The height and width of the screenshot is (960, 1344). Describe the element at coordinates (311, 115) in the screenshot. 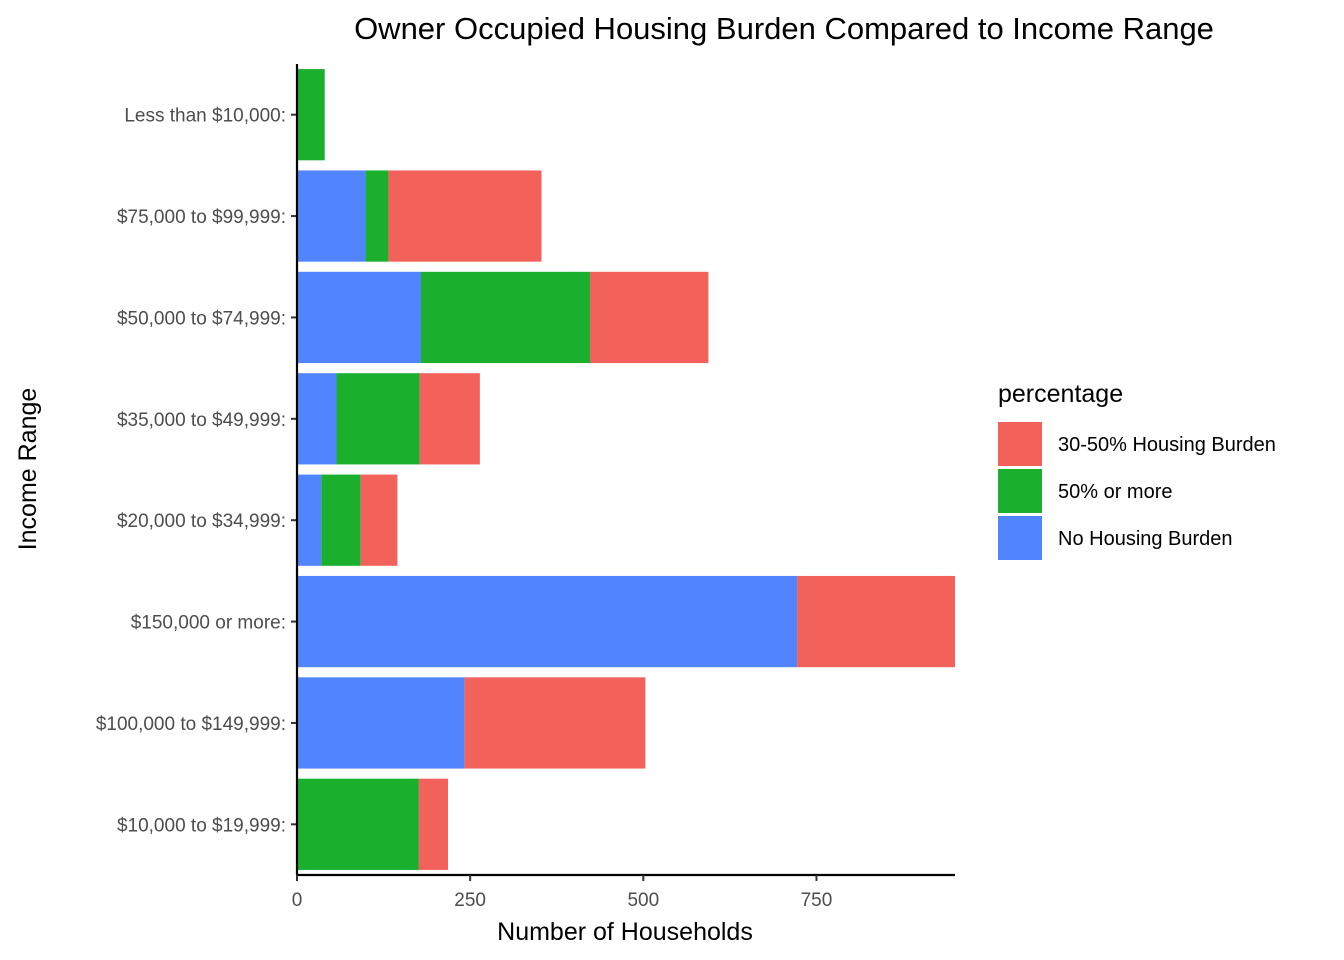

I see `bar-less-than-10-000-50-or-more` at that location.